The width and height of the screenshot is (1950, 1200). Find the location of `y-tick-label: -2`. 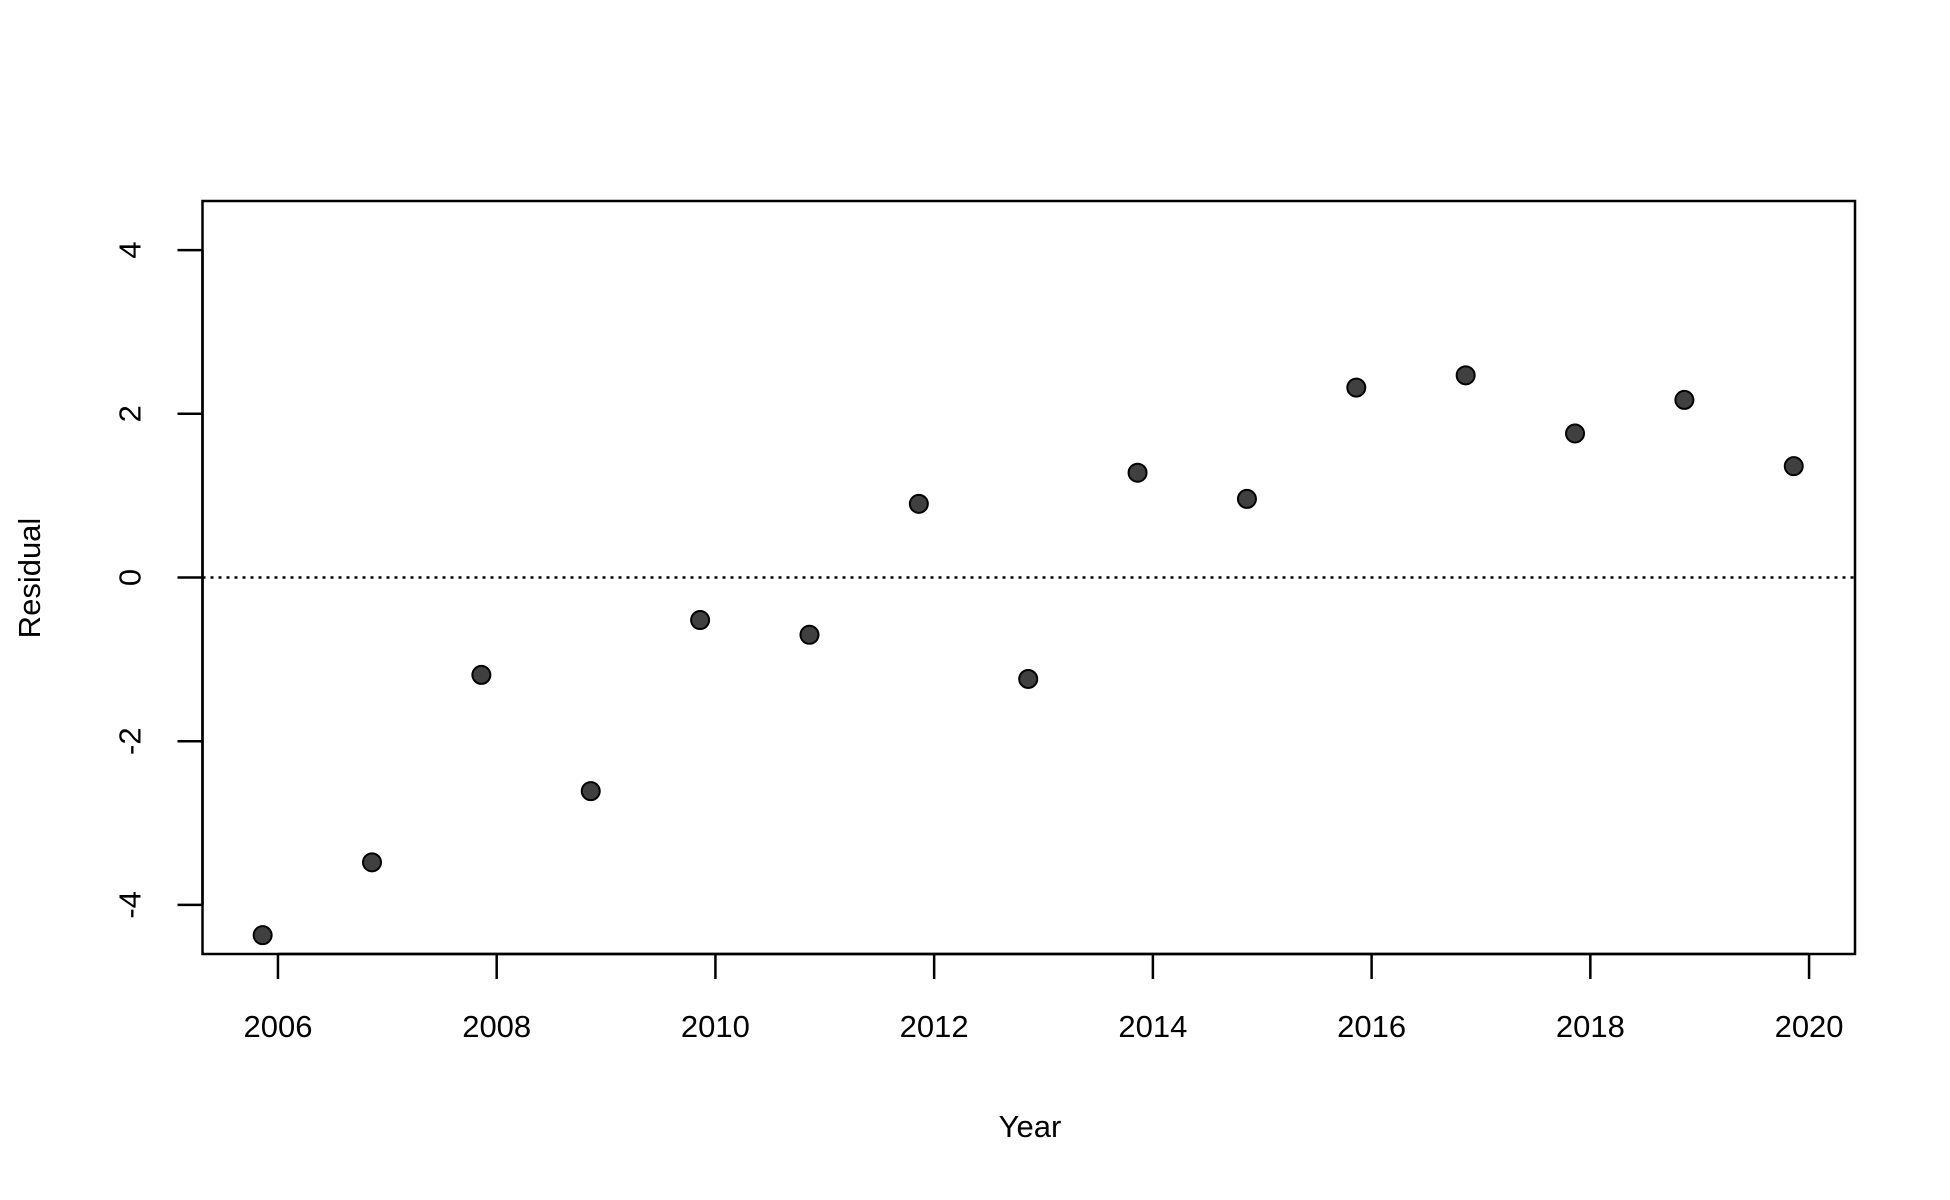

y-tick-label: -2 is located at coordinates (130, 741).